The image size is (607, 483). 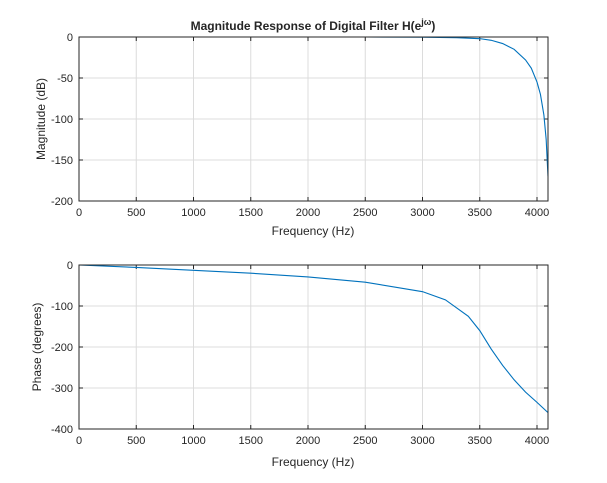 What do you see at coordinates (422, 213) in the screenshot?
I see `magnitude-xtick-label: 3000` at bounding box center [422, 213].